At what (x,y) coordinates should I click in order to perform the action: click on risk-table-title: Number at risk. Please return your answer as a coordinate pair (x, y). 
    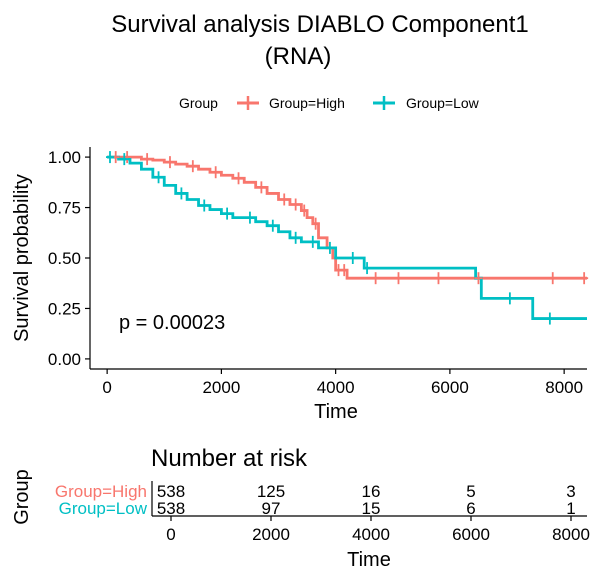
    Looking at the image, I should click on (229, 458).